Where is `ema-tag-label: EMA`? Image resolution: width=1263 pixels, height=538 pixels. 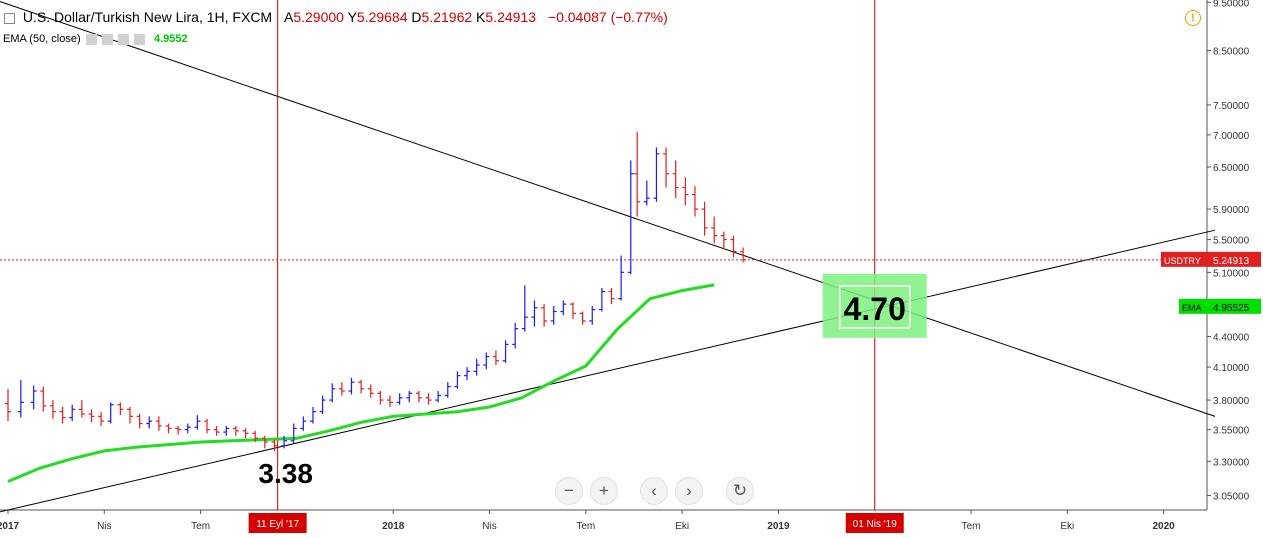 ema-tag-label: EMA is located at coordinates (1192, 308).